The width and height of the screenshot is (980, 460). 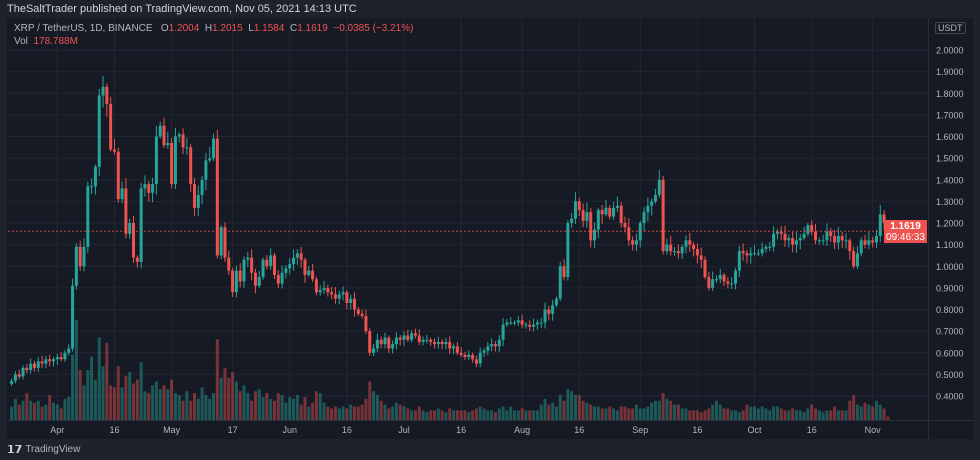 What do you see at coordinates (43, 449) in the screenshot?
I see `footer-brand: 𝟭𝟳 TradingView` at bounding box center [43, 449].